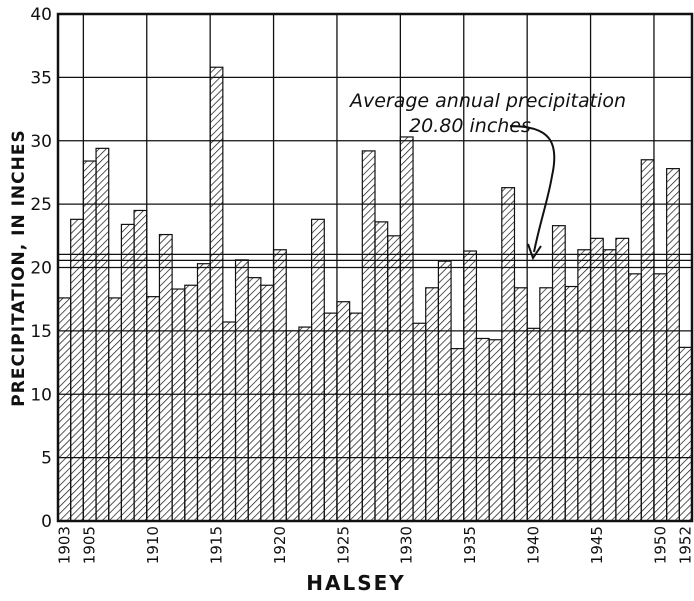 This screenshot has height=601, width=694. I want to click on bar-1936, so click(482, 429).